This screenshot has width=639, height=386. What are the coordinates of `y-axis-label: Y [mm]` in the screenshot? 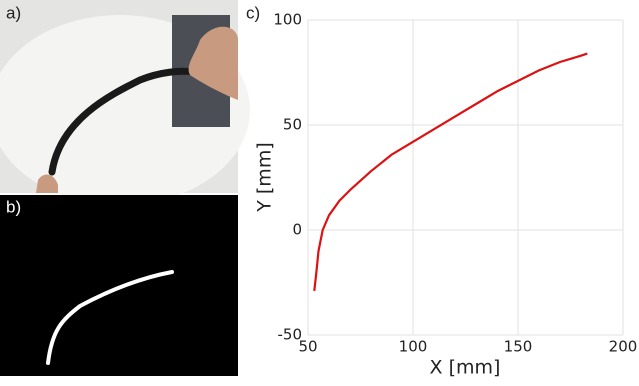 It's located at (265, 177).